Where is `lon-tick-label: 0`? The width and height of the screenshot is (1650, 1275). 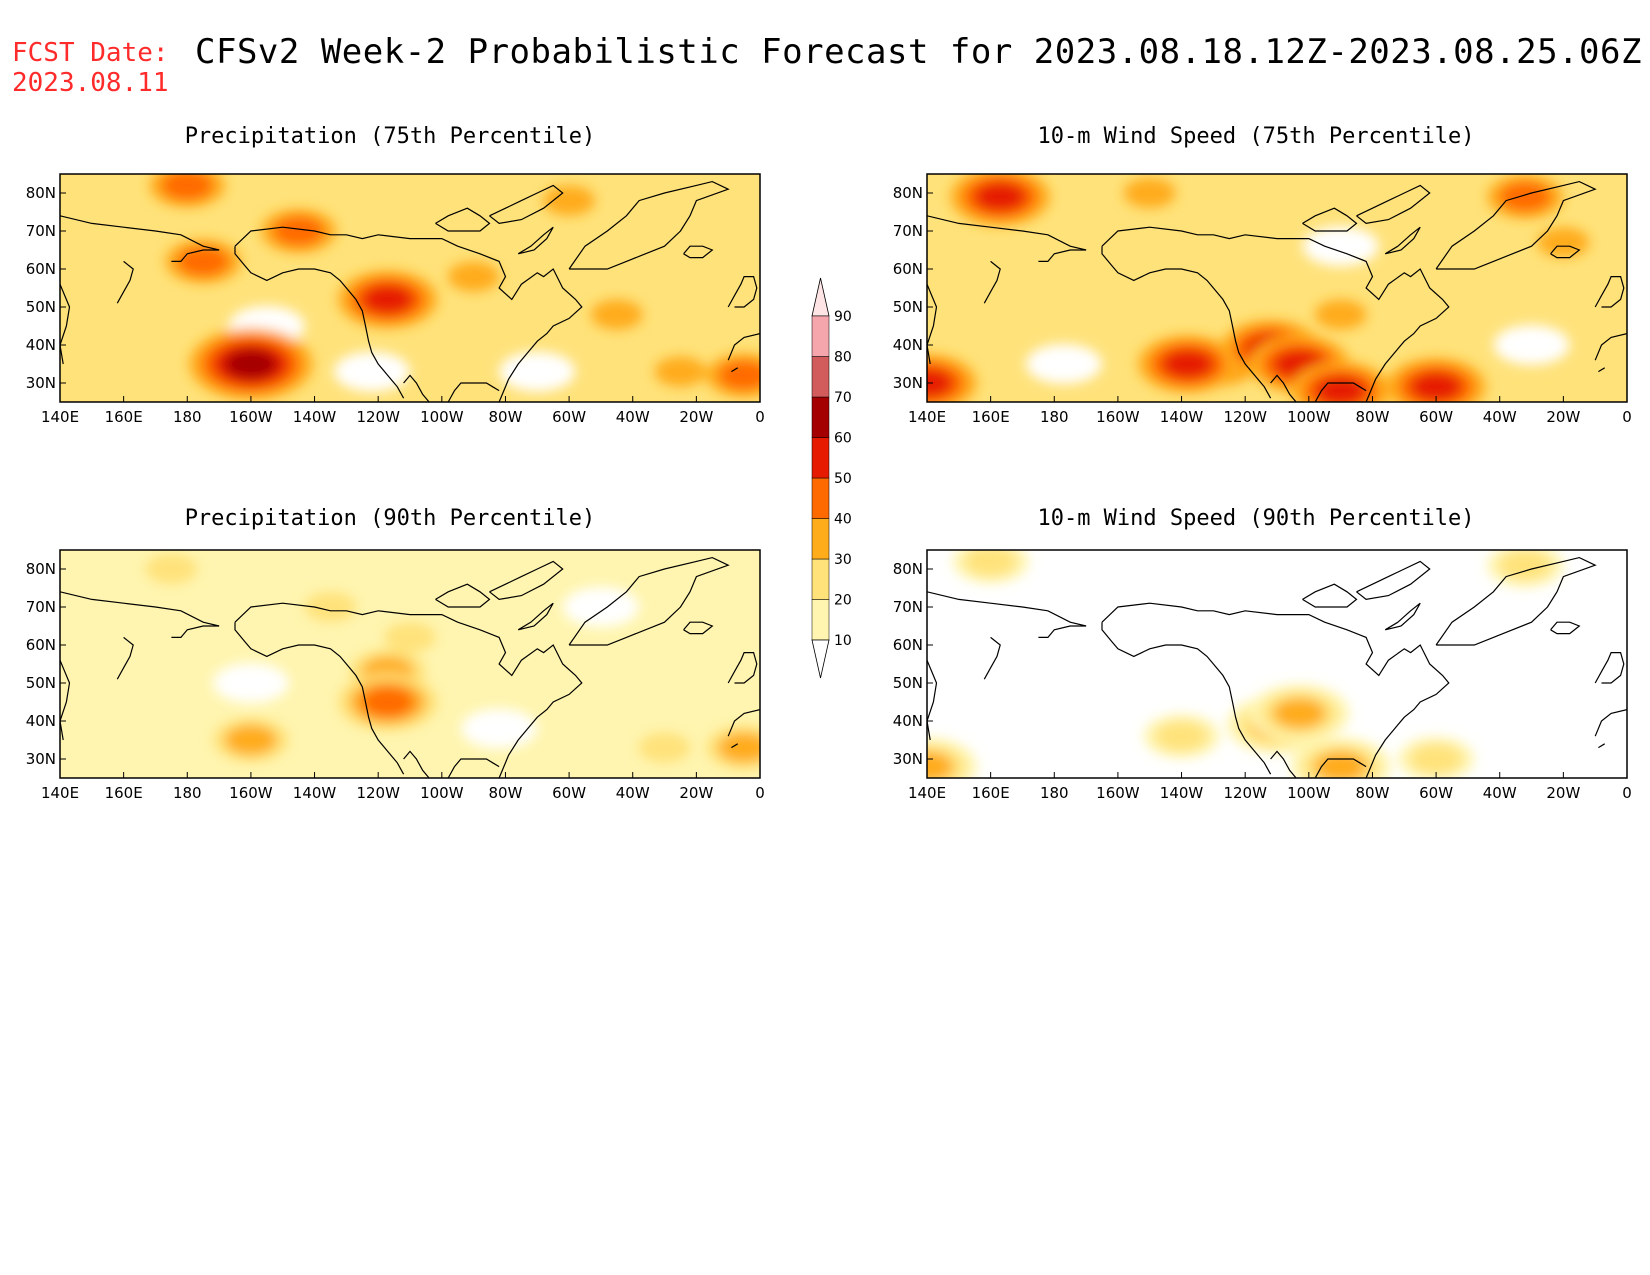 lon-tick-label: 0 is located at coordinates (1627, 793).